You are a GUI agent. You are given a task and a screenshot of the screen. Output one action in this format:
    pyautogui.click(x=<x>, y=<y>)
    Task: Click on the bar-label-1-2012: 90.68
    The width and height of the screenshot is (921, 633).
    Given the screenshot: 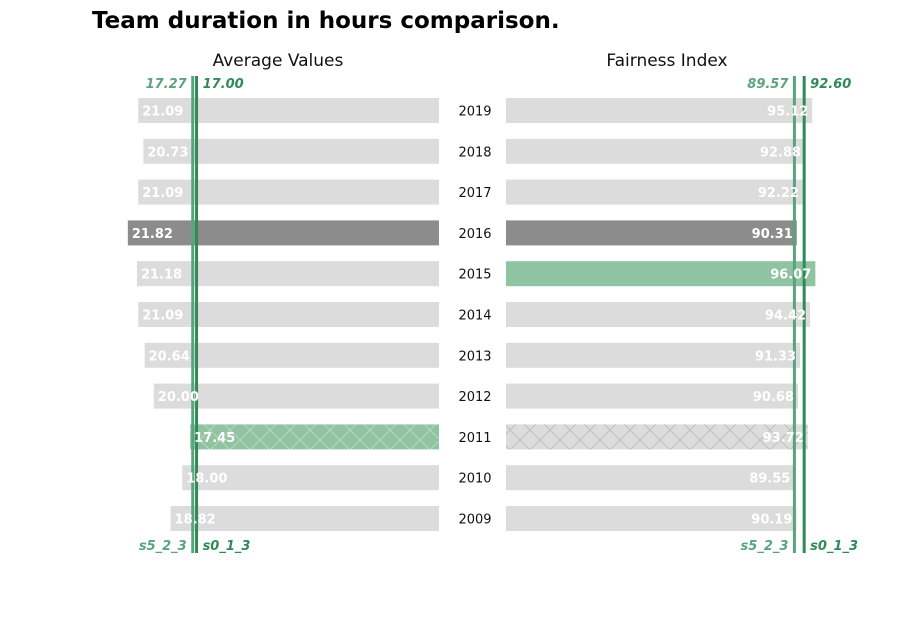 What is the action you would take?
    pyautogui.click(x=773, y=397)
    